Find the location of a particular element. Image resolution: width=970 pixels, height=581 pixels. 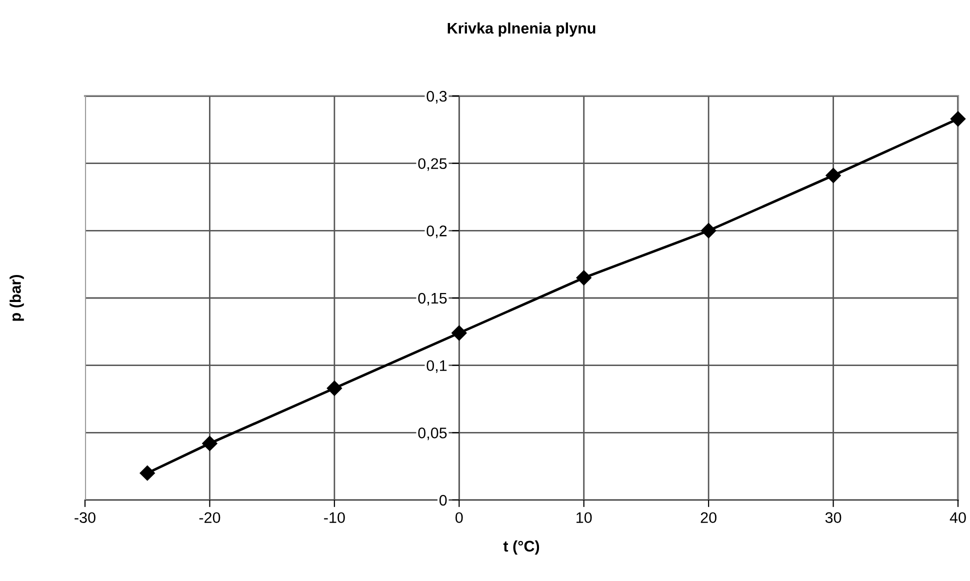

y-tick-label: 0,2 is located at coordinates (436, 232).